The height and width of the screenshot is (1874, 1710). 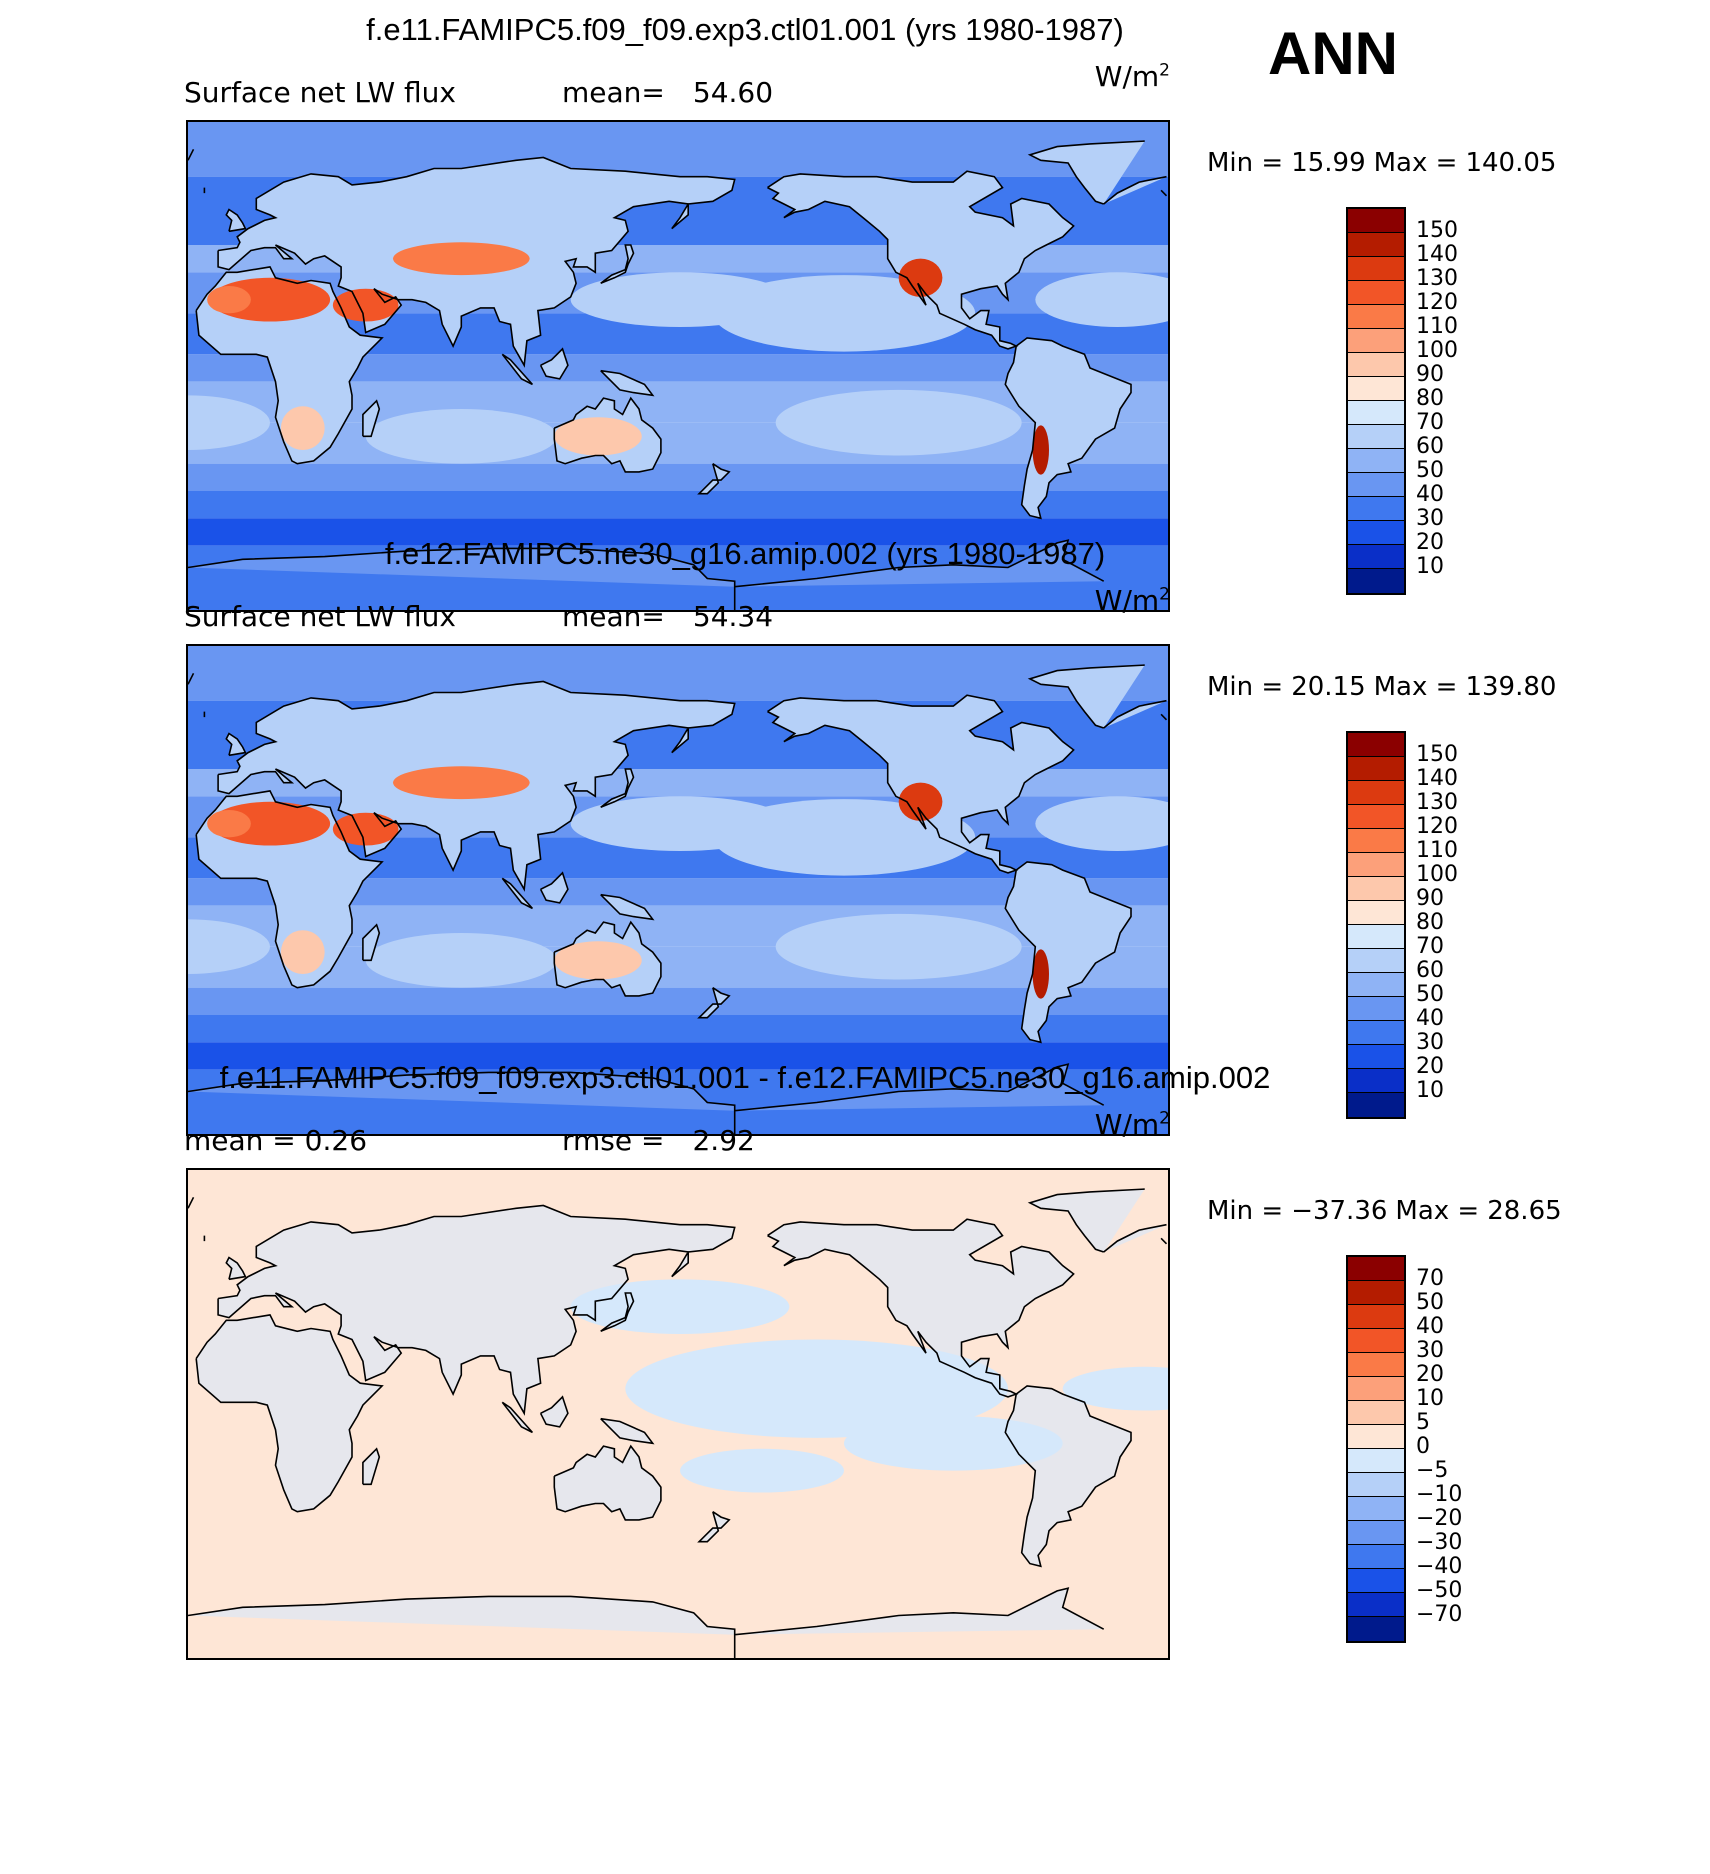 I want to click on stat-mid: mean= 54.60, so click(x=667, y=92).